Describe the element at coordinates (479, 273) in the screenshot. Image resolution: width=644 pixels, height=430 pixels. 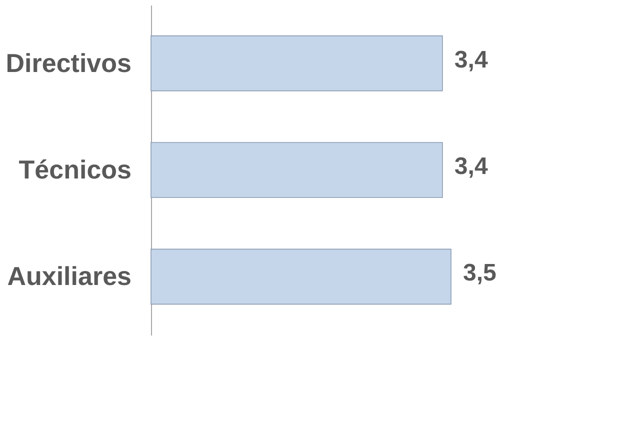
I see `data-label: 3,5` at that location.